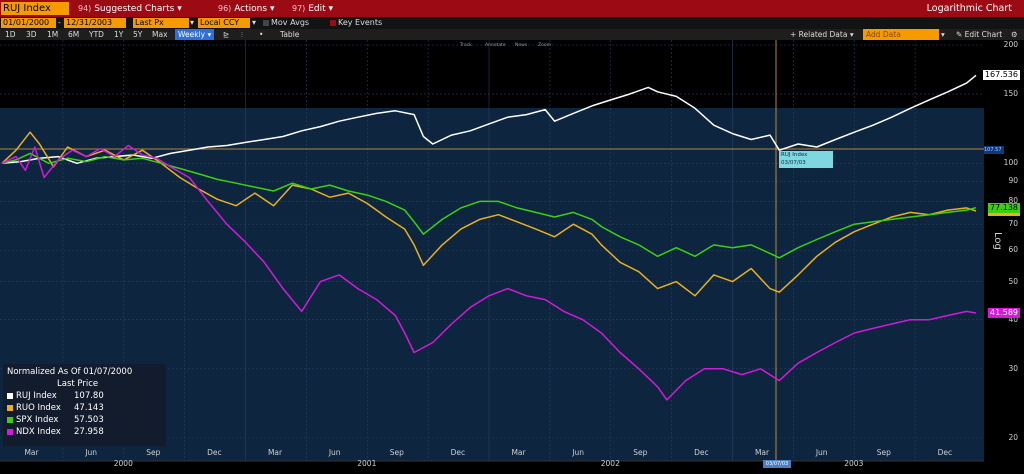 This screenshot has width=1024, height=474. I want to click on x-year-label: 2003, so click(854, 463).